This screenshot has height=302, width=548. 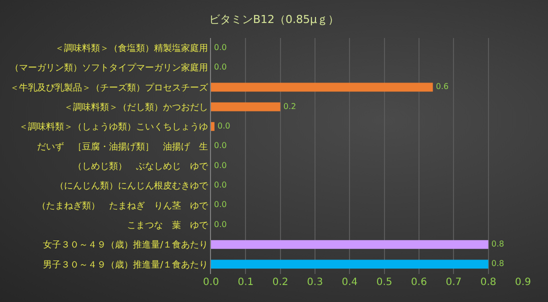 I want to click on x-tick-label: 0.3, so click(x=315, y=282).